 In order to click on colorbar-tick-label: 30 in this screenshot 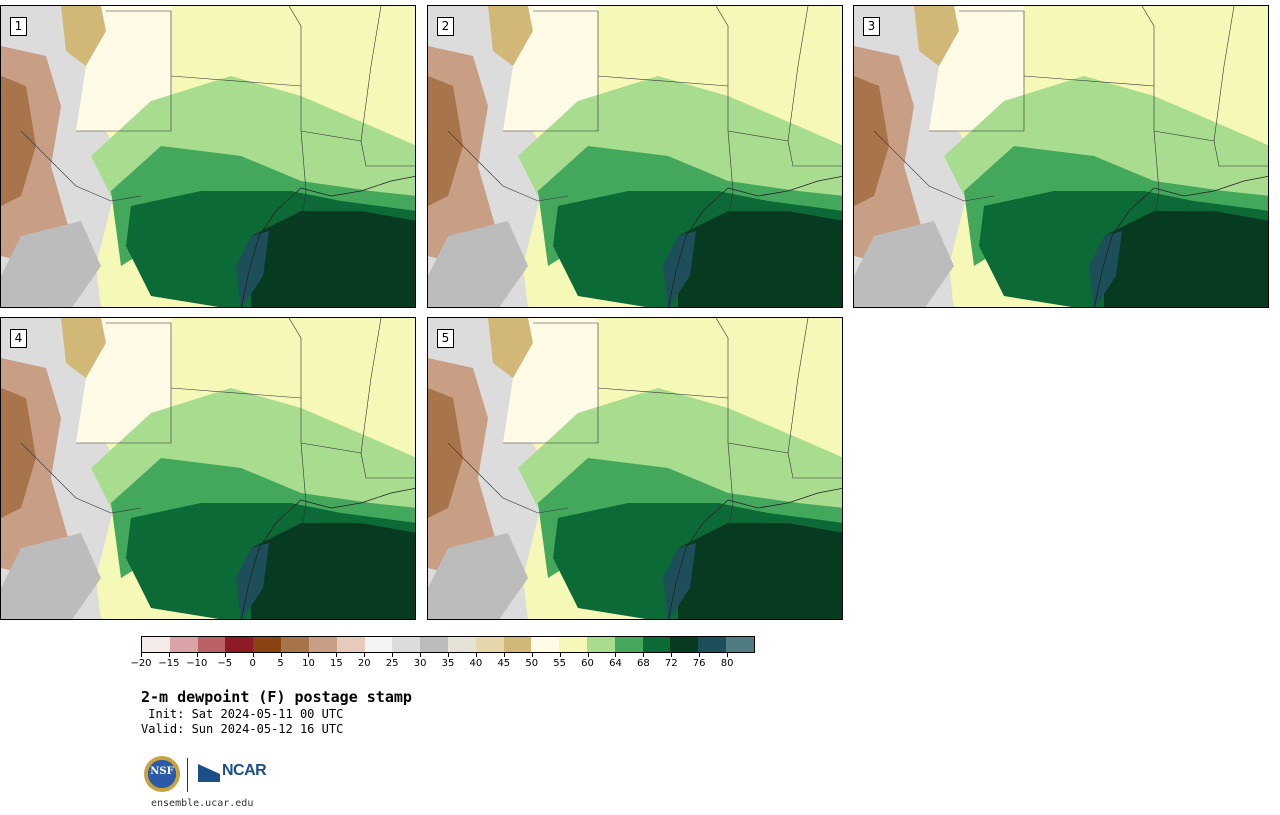, I will do `click(420, 663)`.